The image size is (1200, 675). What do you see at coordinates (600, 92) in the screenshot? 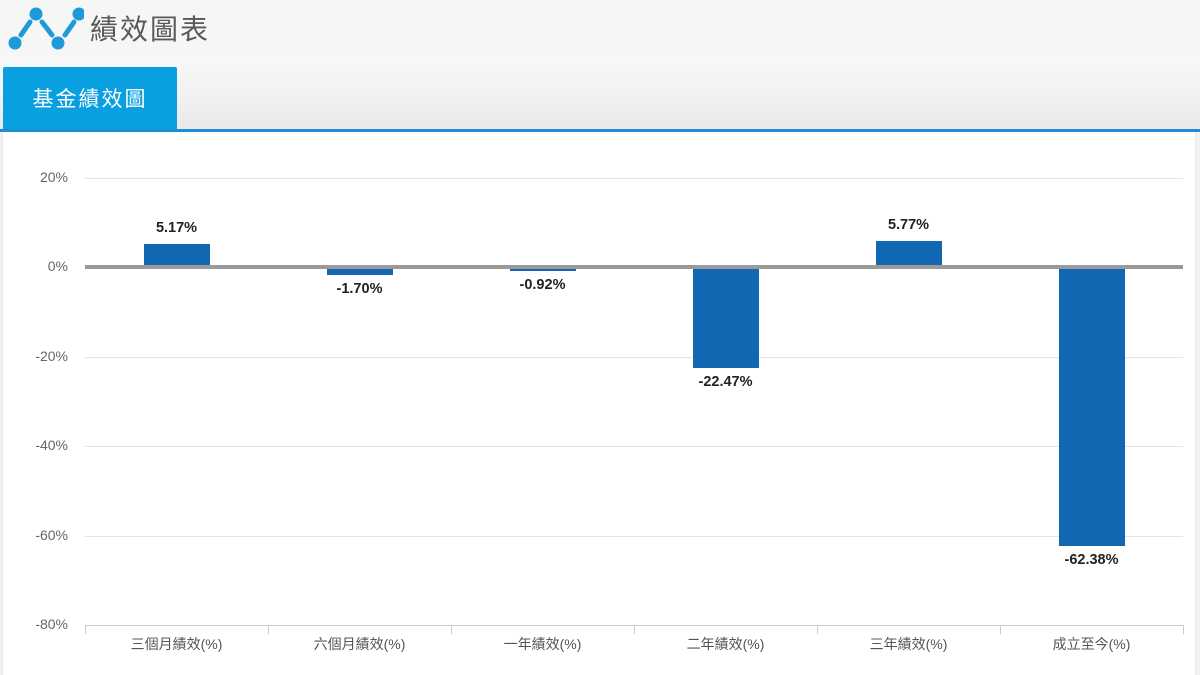
I see `tab-bar: 基金績效圖` at bounding box center [600, 92].